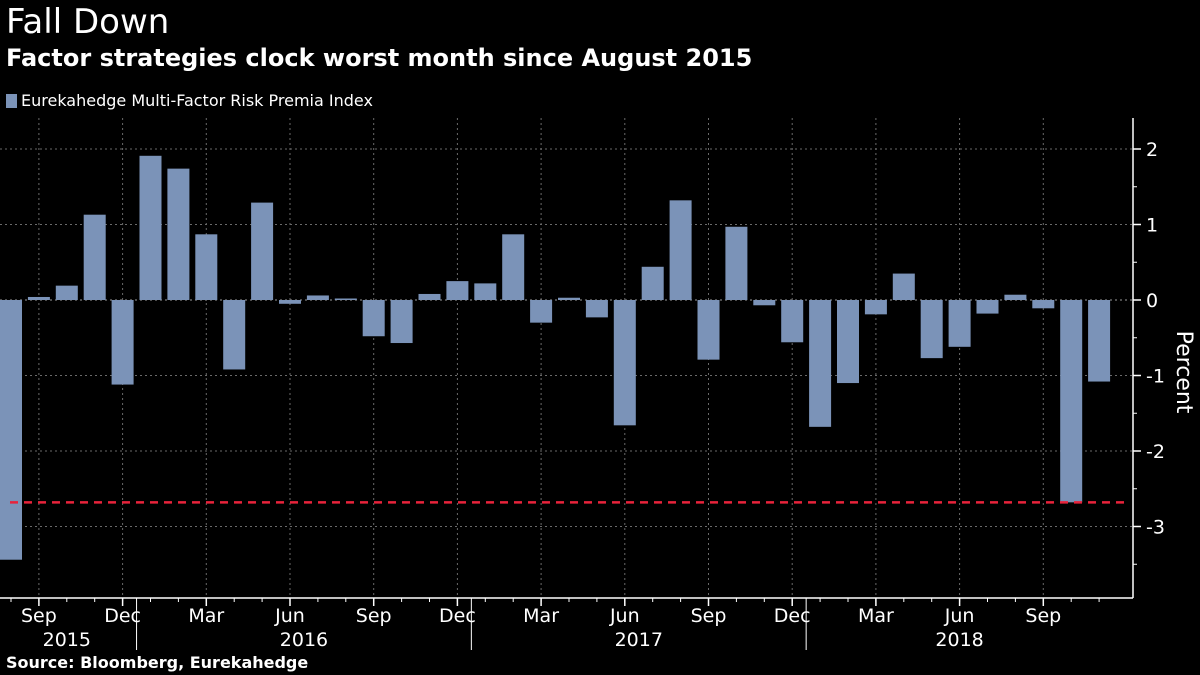 This screenshot has height=675, width=1200. Describe the element at coordinates (1155, 452) in the screenshot. I see `y-tick-label: -2` at that location.